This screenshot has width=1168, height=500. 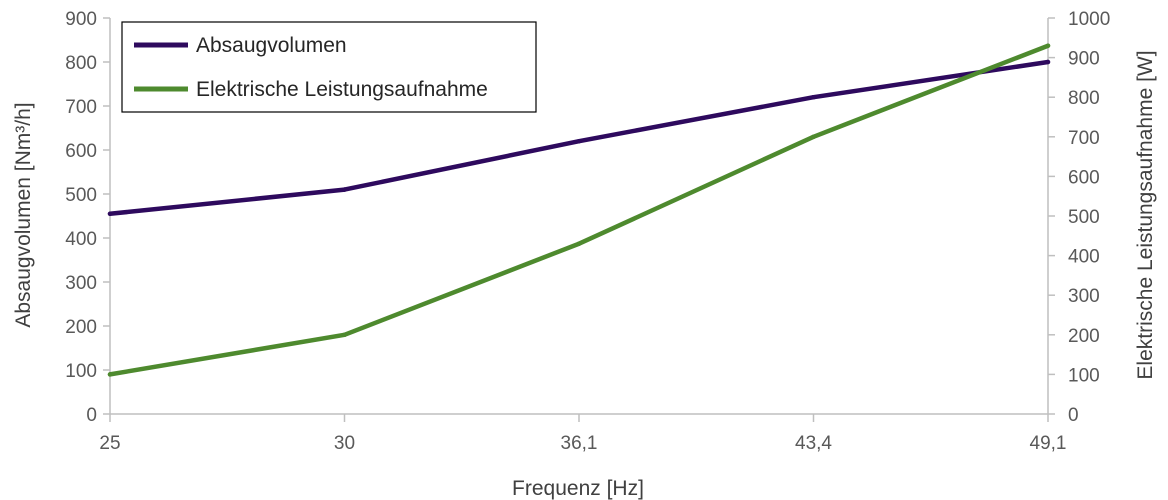 What do you see at coordinates (91, 415) in the screenshot?
I see `left-y-tick-label: 0` at bounding box center [91, 415].